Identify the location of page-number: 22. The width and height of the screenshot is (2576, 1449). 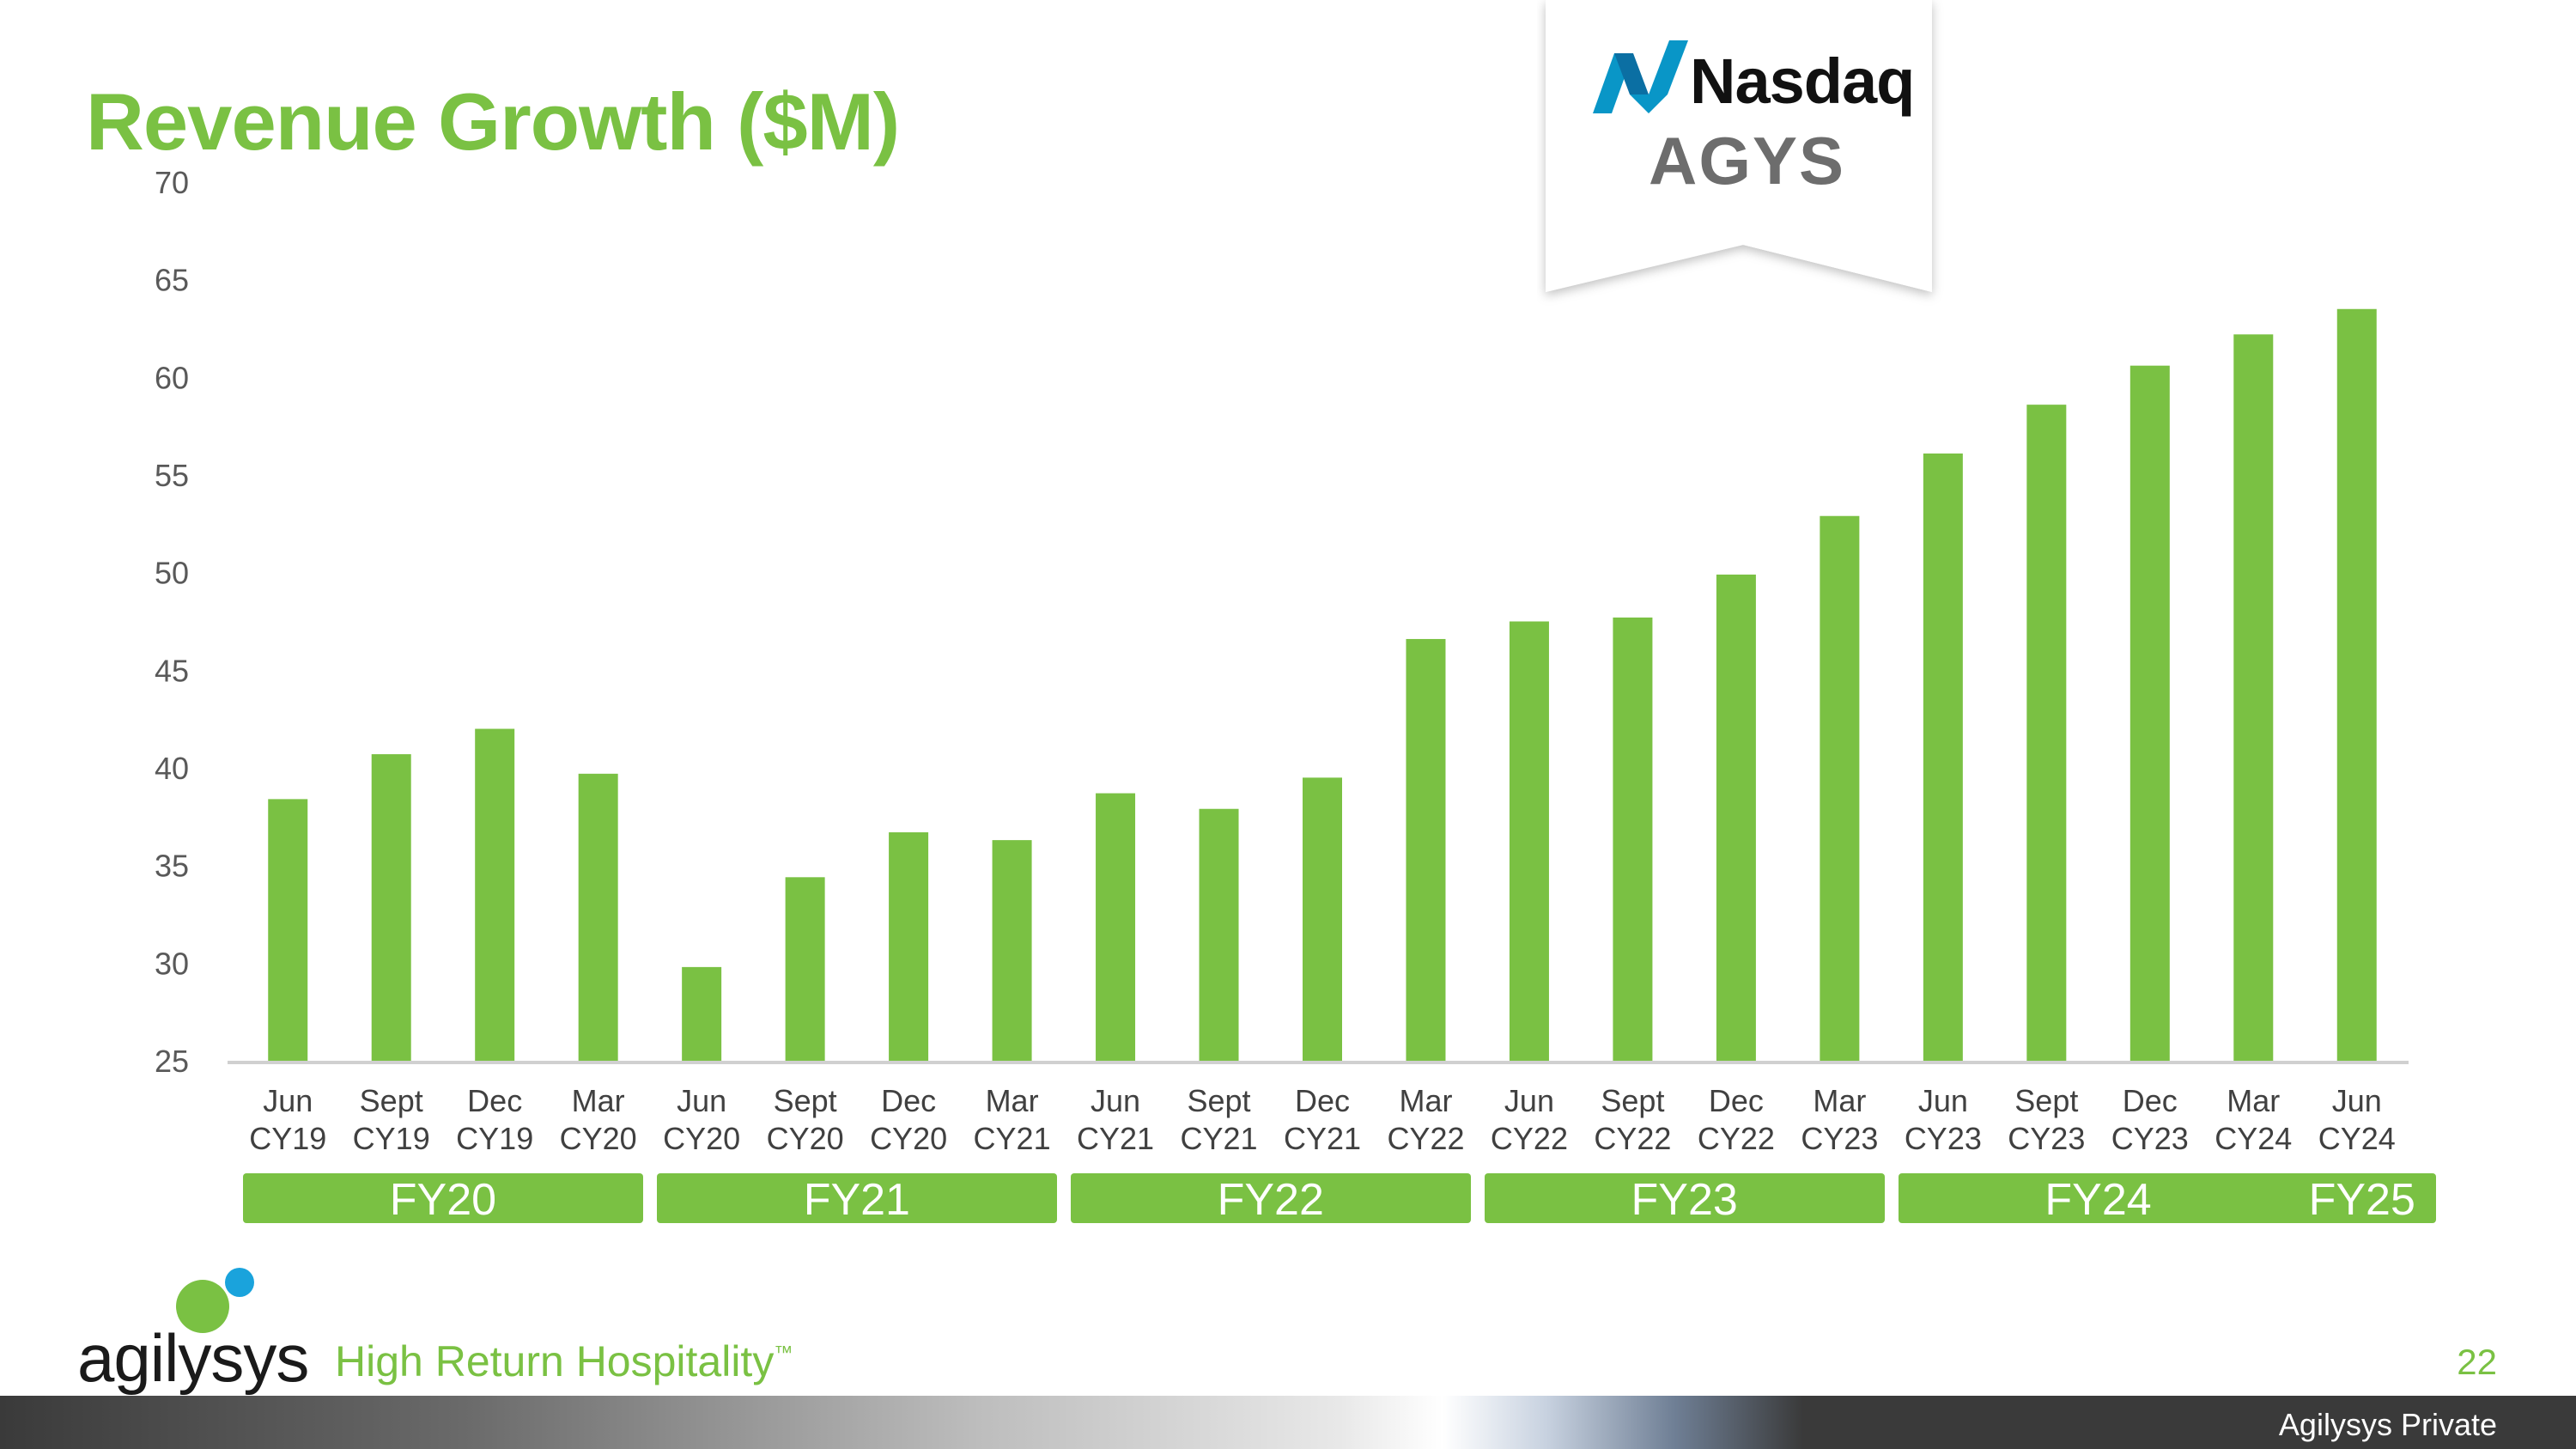
(2477, 1362).